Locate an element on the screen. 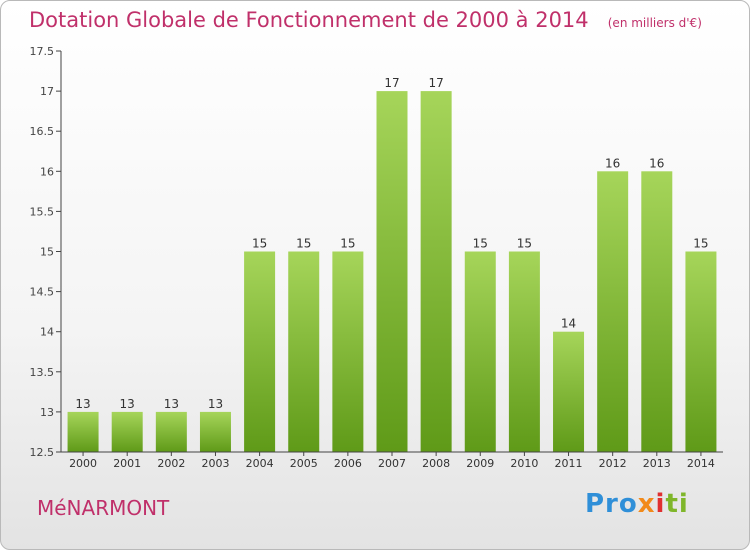  x-tick-label: 2003 is located at coordinates (215, 463).